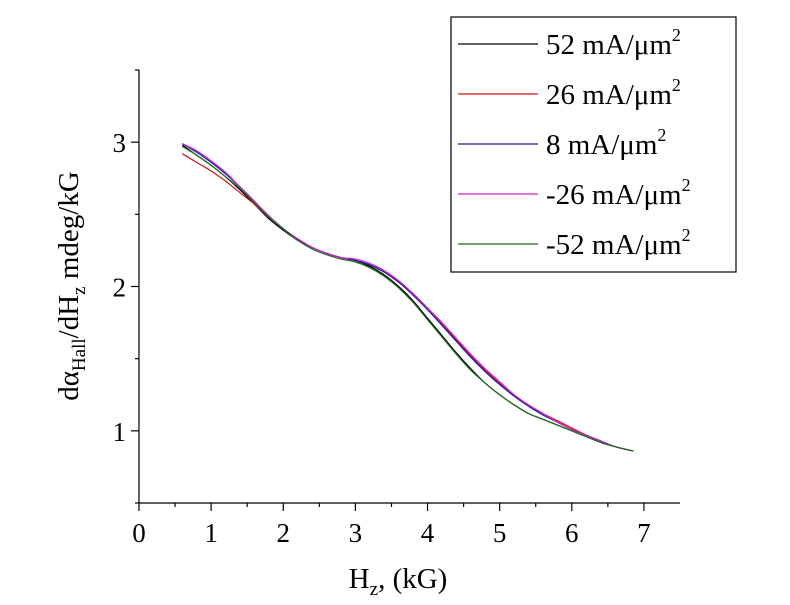 The image size is (790, 605). What do you see at coordinates (572, 533) in the screenshot?
I see `x-tick-label: 6` at bounding box center [572, 533].